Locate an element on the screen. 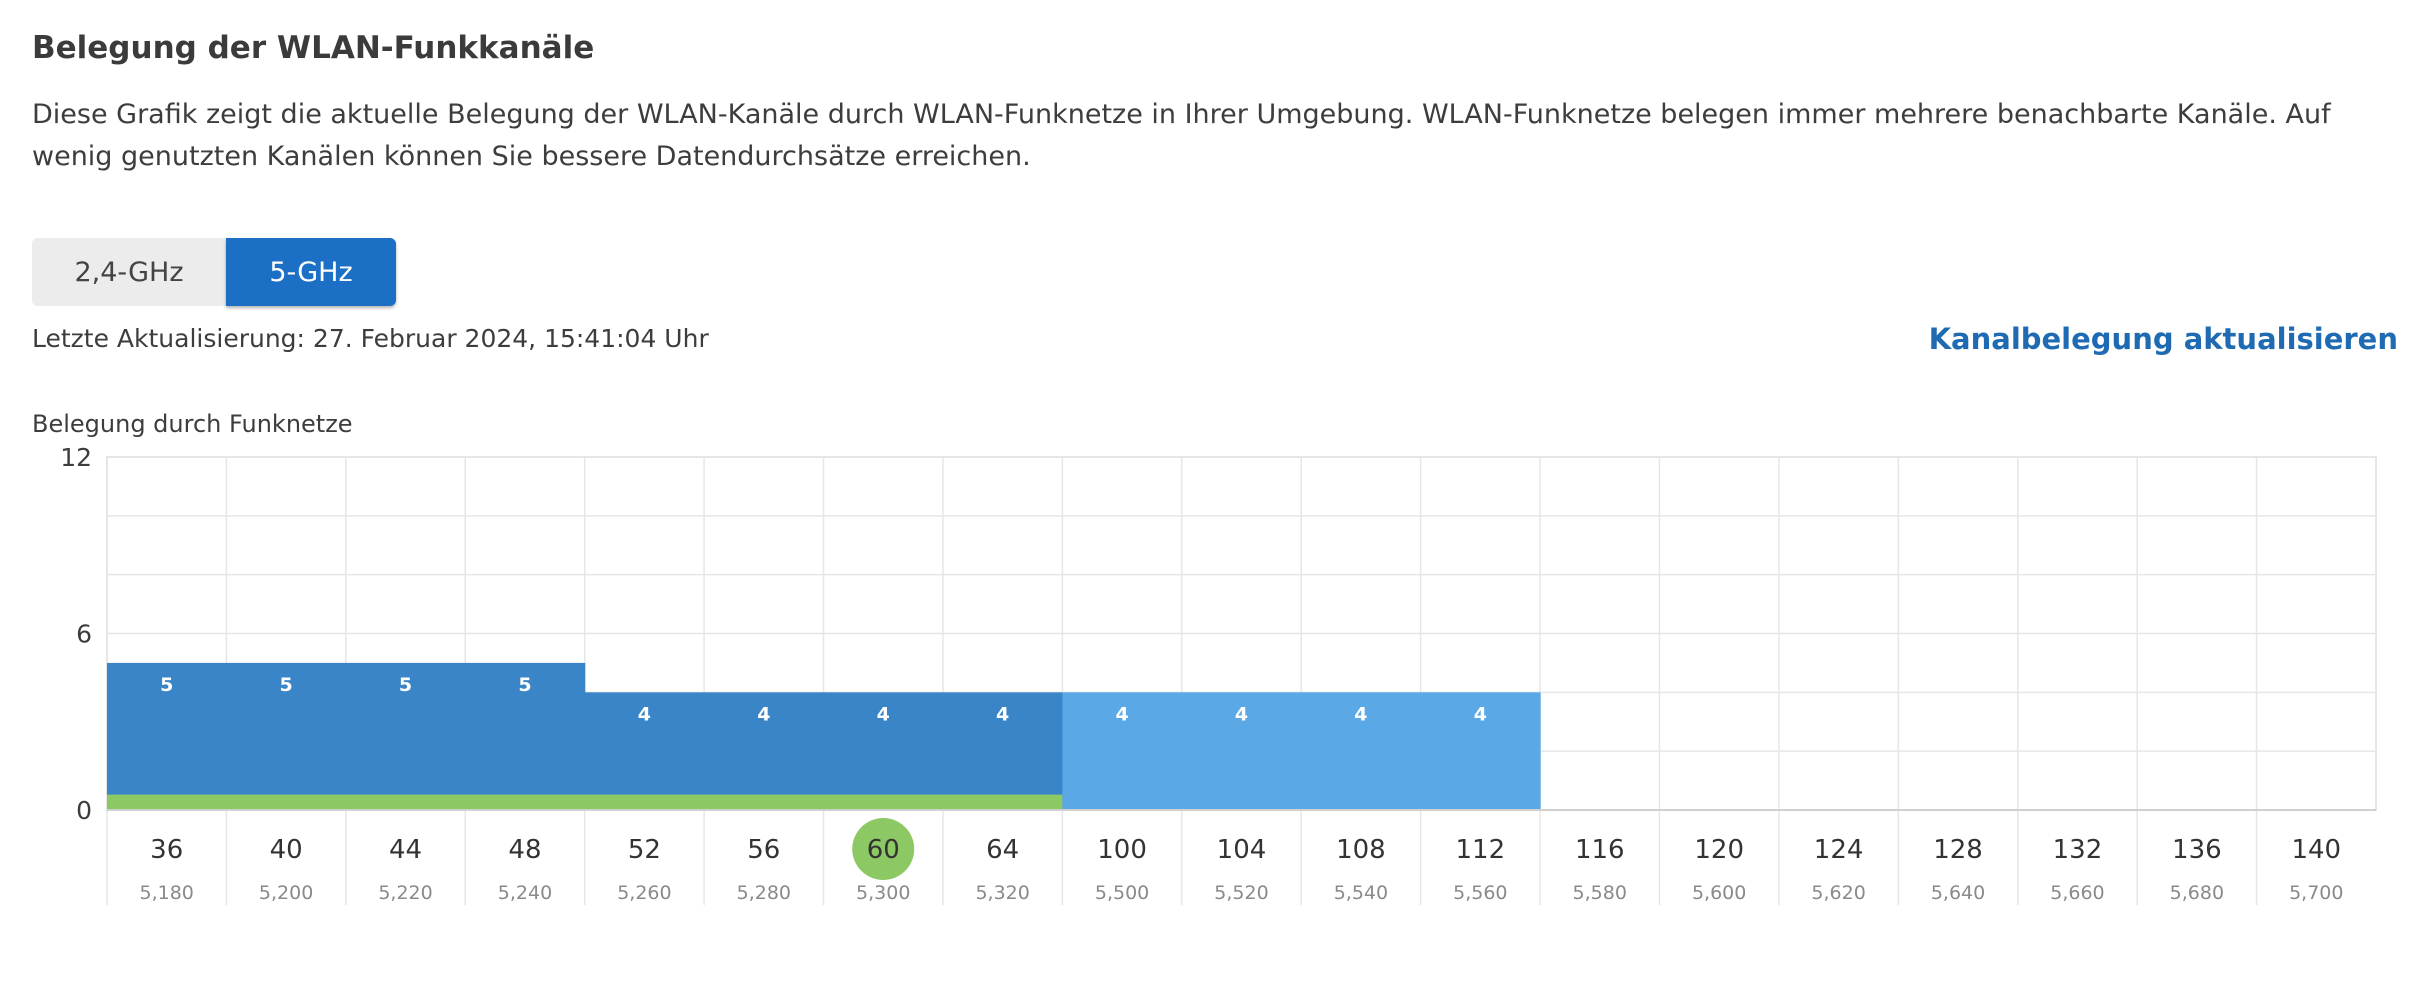 Image resolution: width=2425 pixels, height=986 pixels. frequency-label: 5,580 is located at coordinates (1600, 893).